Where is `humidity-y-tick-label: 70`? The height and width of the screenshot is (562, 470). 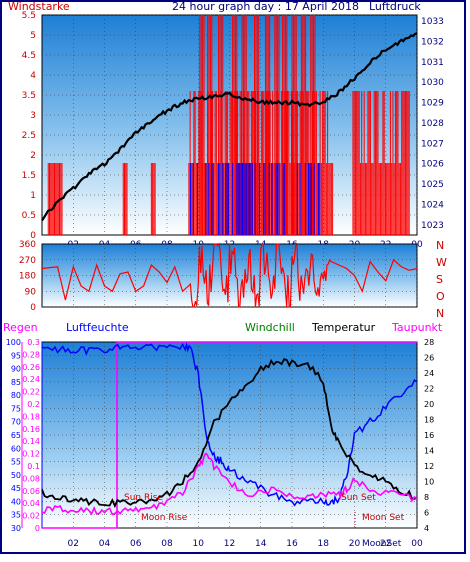 humidity-y-tick-label: 70 is located at coordinates (16, 422).